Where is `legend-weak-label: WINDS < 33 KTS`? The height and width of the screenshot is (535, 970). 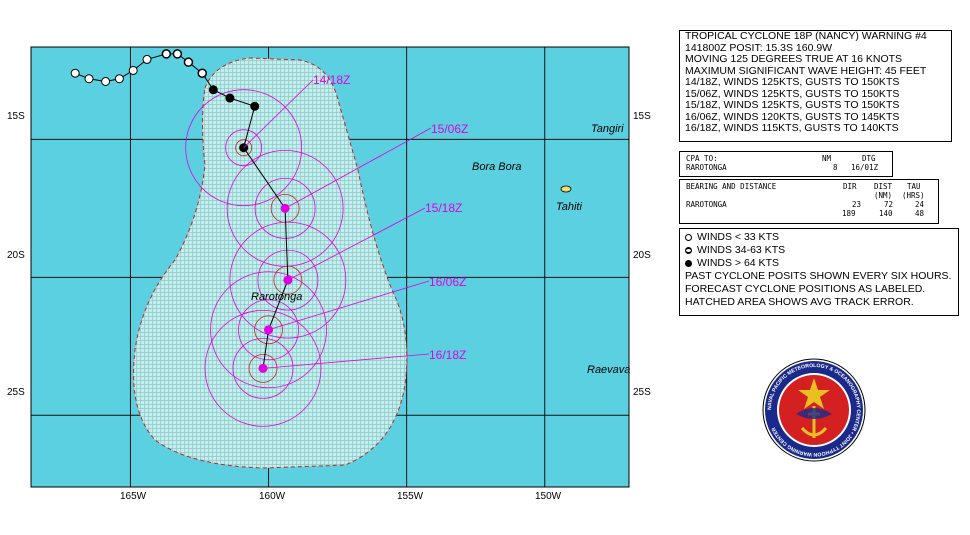 legend-weak-label: WINDS < 33 KTS is located at coordinates (738, 237).